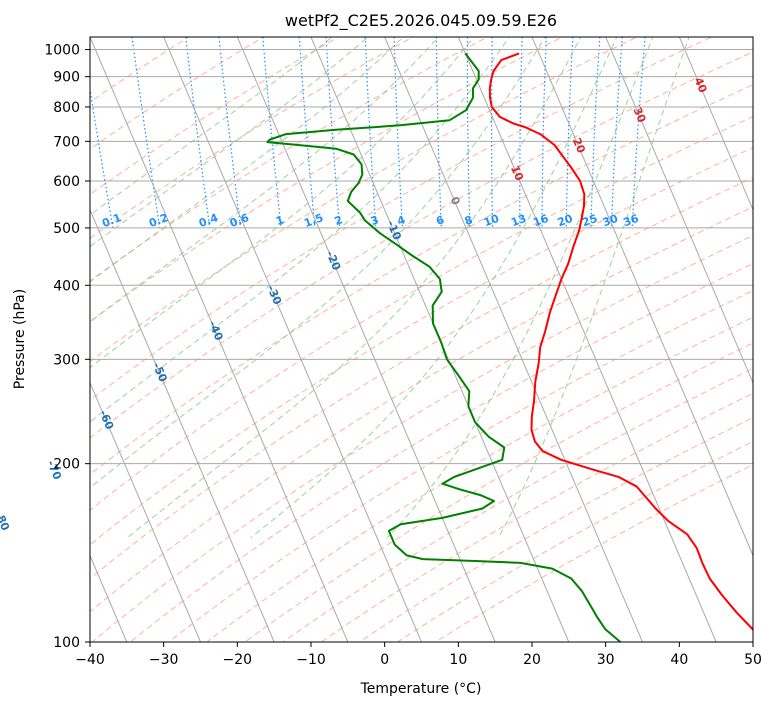 The image size is (775, 708). I want to click on mixing-ratio-label: 0.4, so click(208, 220).